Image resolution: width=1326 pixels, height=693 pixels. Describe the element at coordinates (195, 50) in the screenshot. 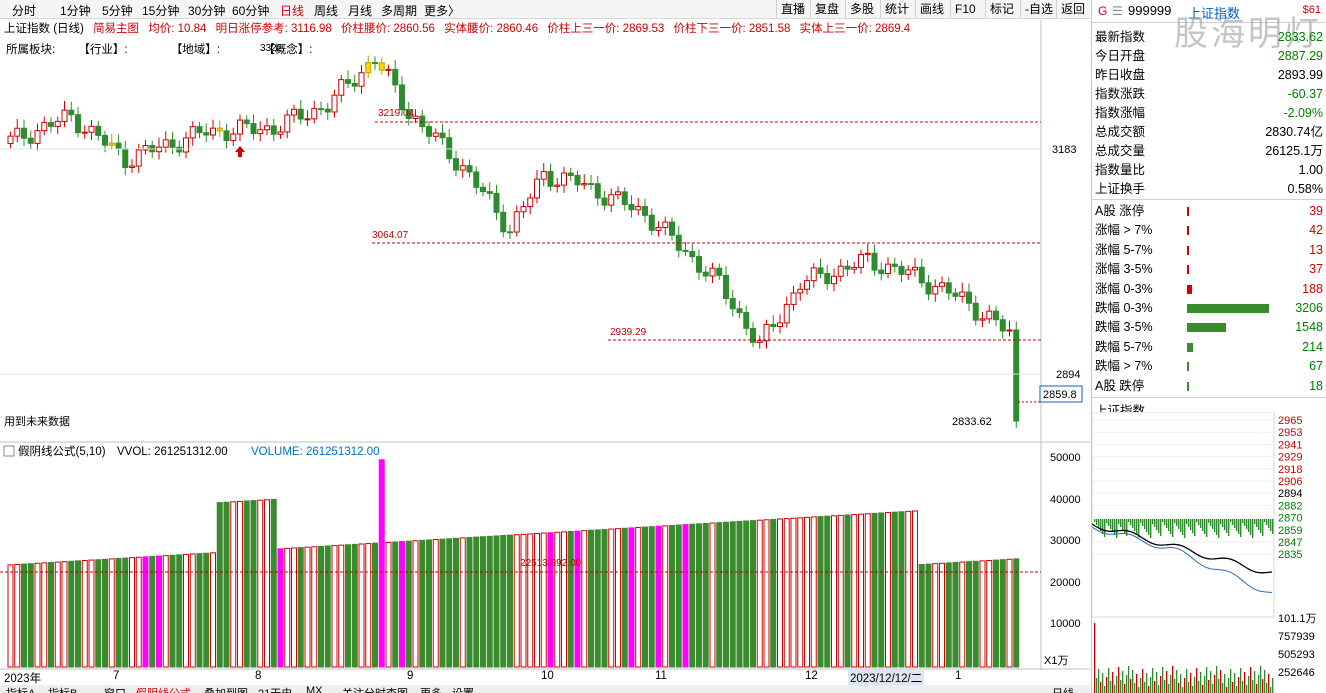

I see `region-label: 【地域】:` at that location.